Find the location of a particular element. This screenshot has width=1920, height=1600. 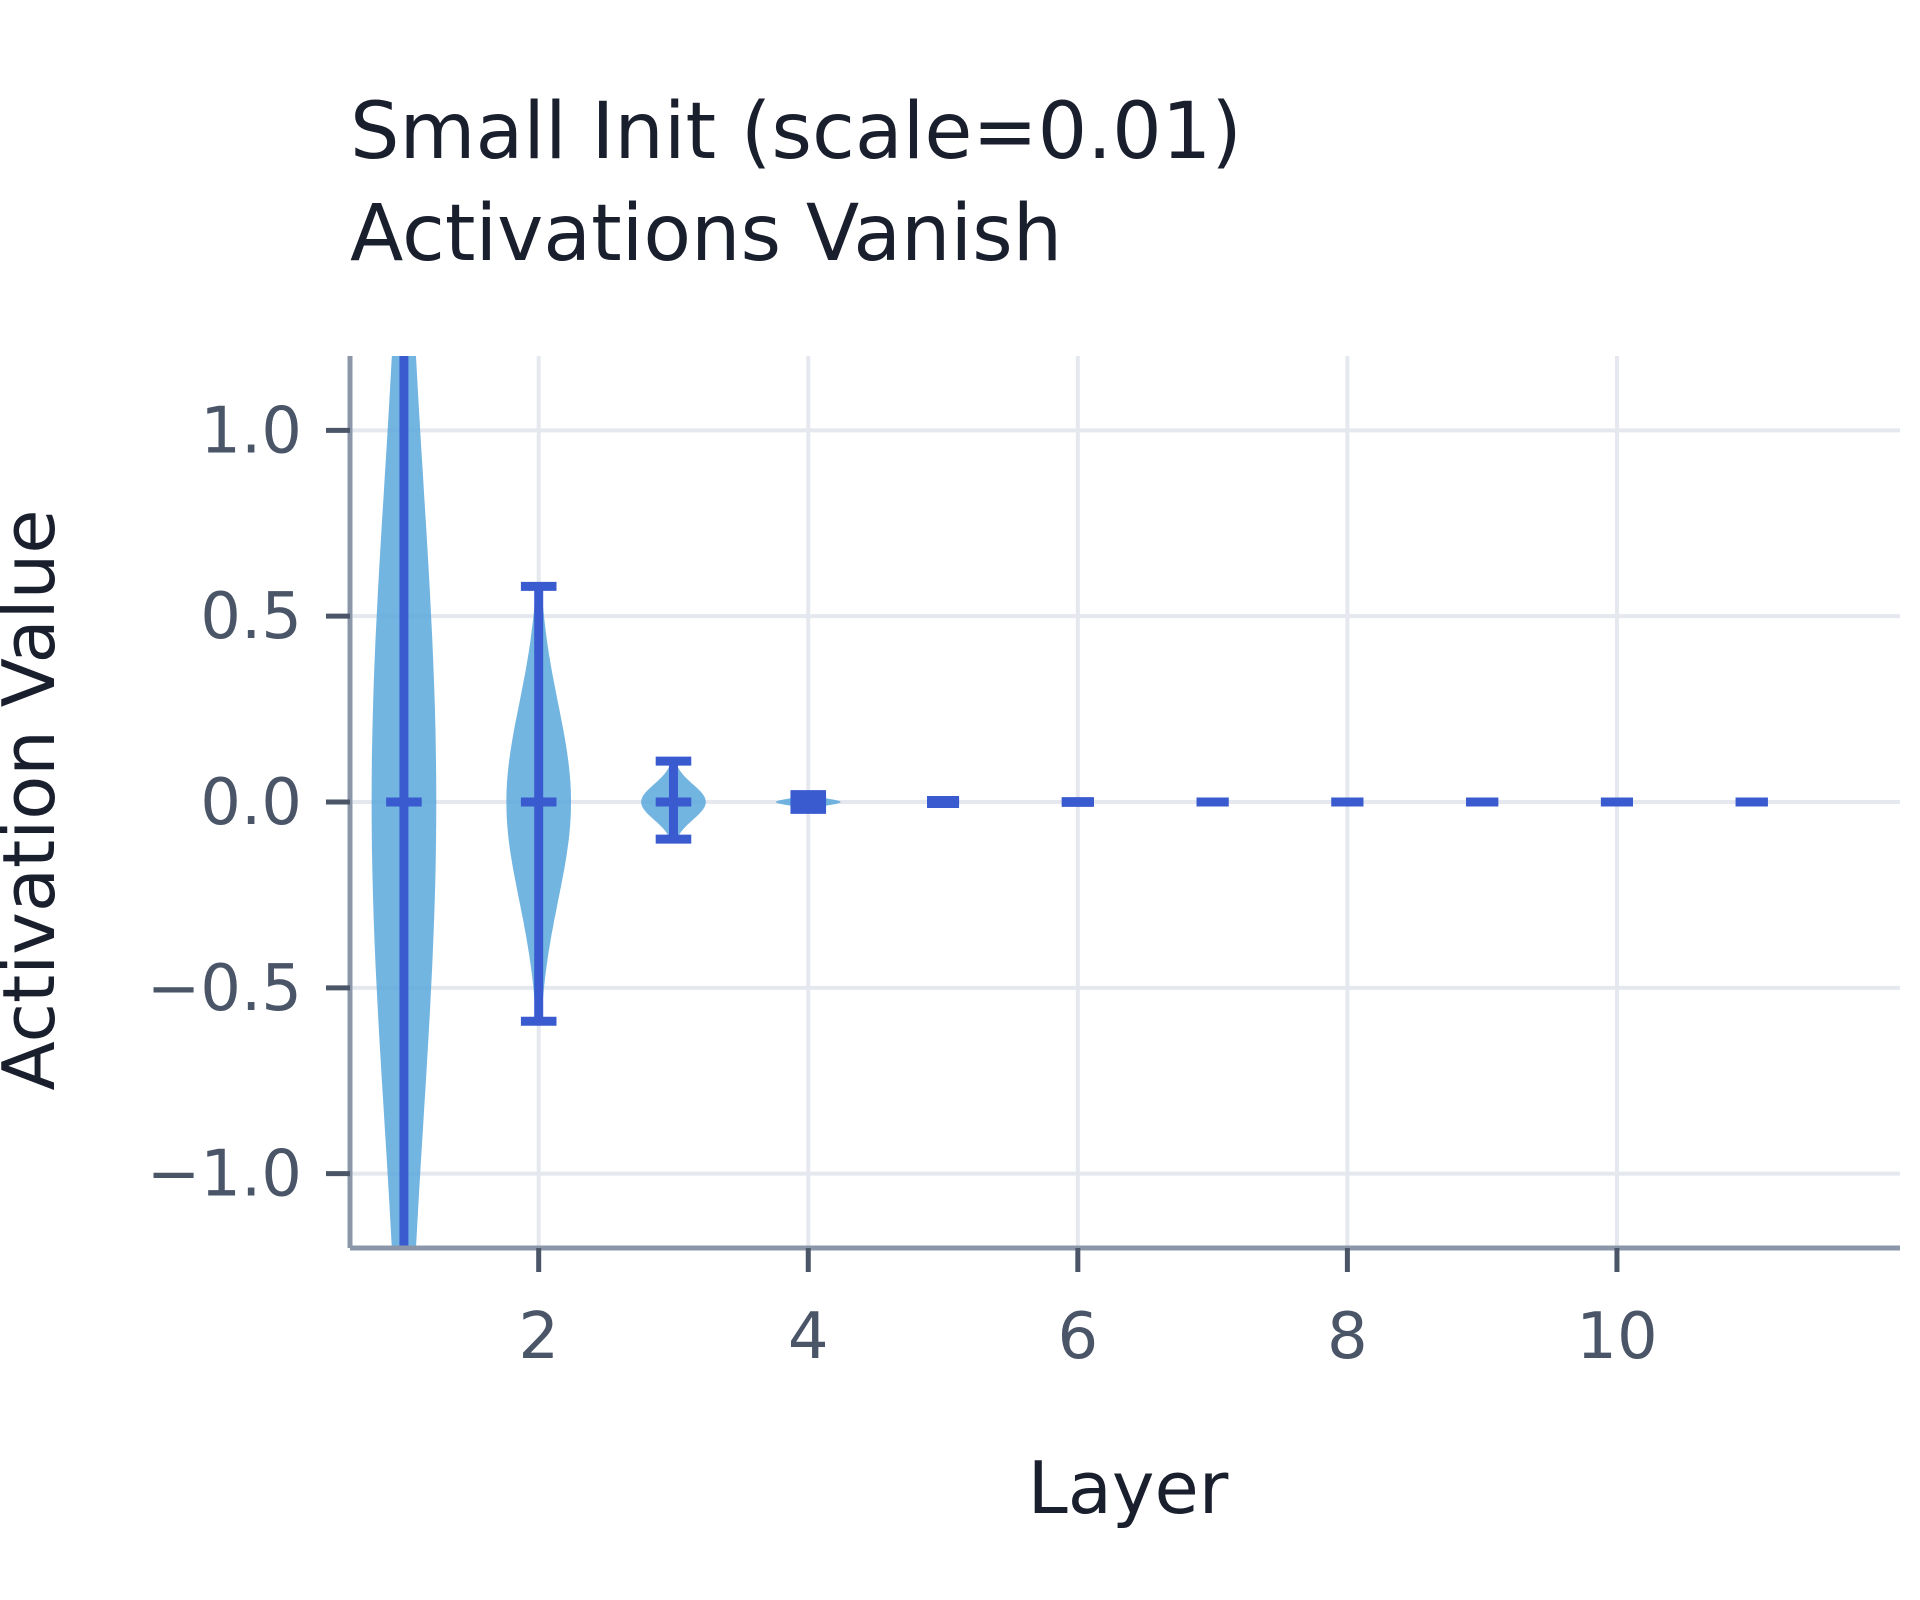

x-tick-label-4: 4 is located at coordinates (808, 1337).